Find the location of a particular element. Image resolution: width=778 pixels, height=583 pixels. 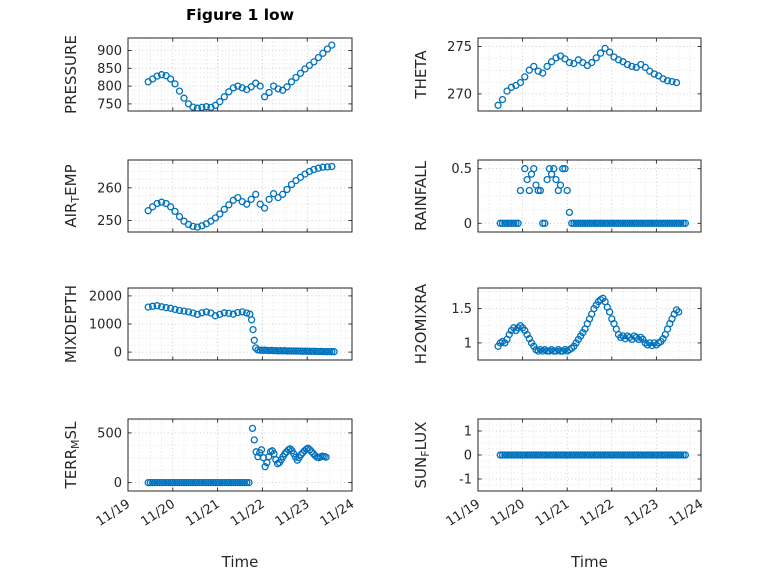

y-axis-label: AIRTEMP is located at coordinates (72, 195).